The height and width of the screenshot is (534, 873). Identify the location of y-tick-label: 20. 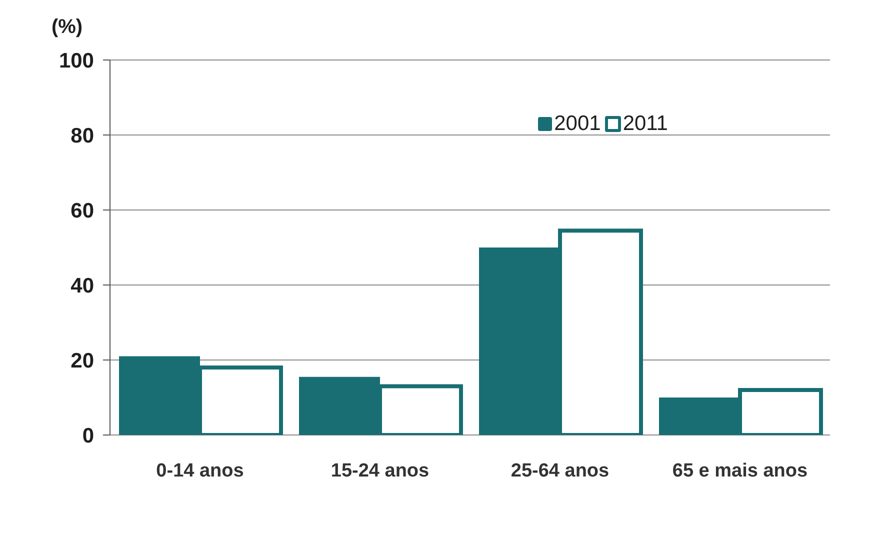
(82, 360).